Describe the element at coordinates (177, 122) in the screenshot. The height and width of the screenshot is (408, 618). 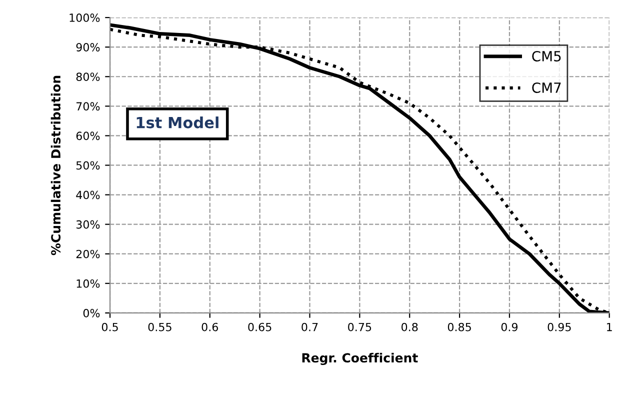
I see `annotation: 1st Model` at that location.